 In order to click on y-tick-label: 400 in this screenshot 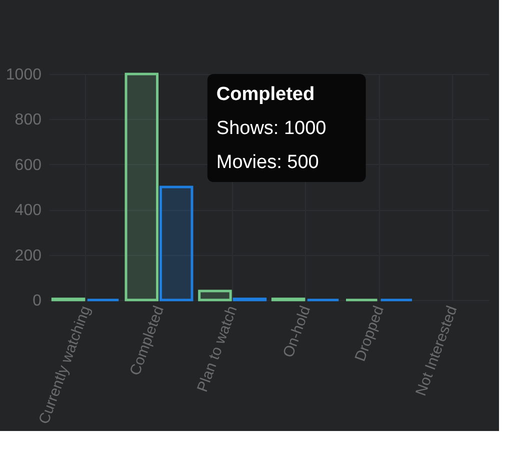, I will do `click(28, 211)`.